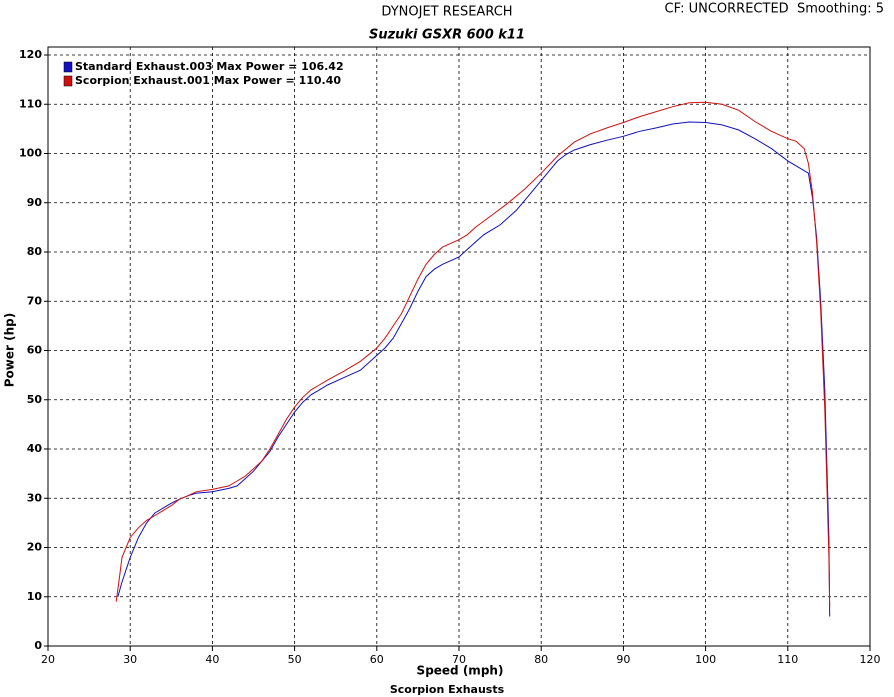 The image size is (894, 697). I want to click on chart-title: DYNOJET RESEARCH, so click(446, 12).